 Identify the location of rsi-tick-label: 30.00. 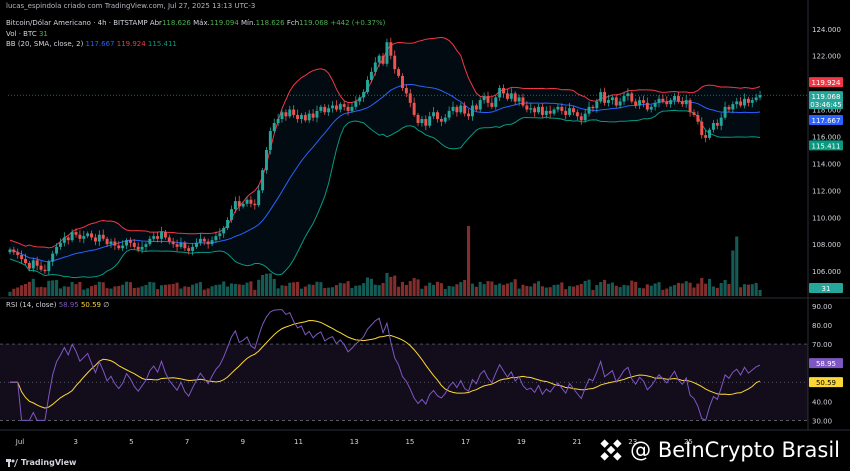
(822, 421).